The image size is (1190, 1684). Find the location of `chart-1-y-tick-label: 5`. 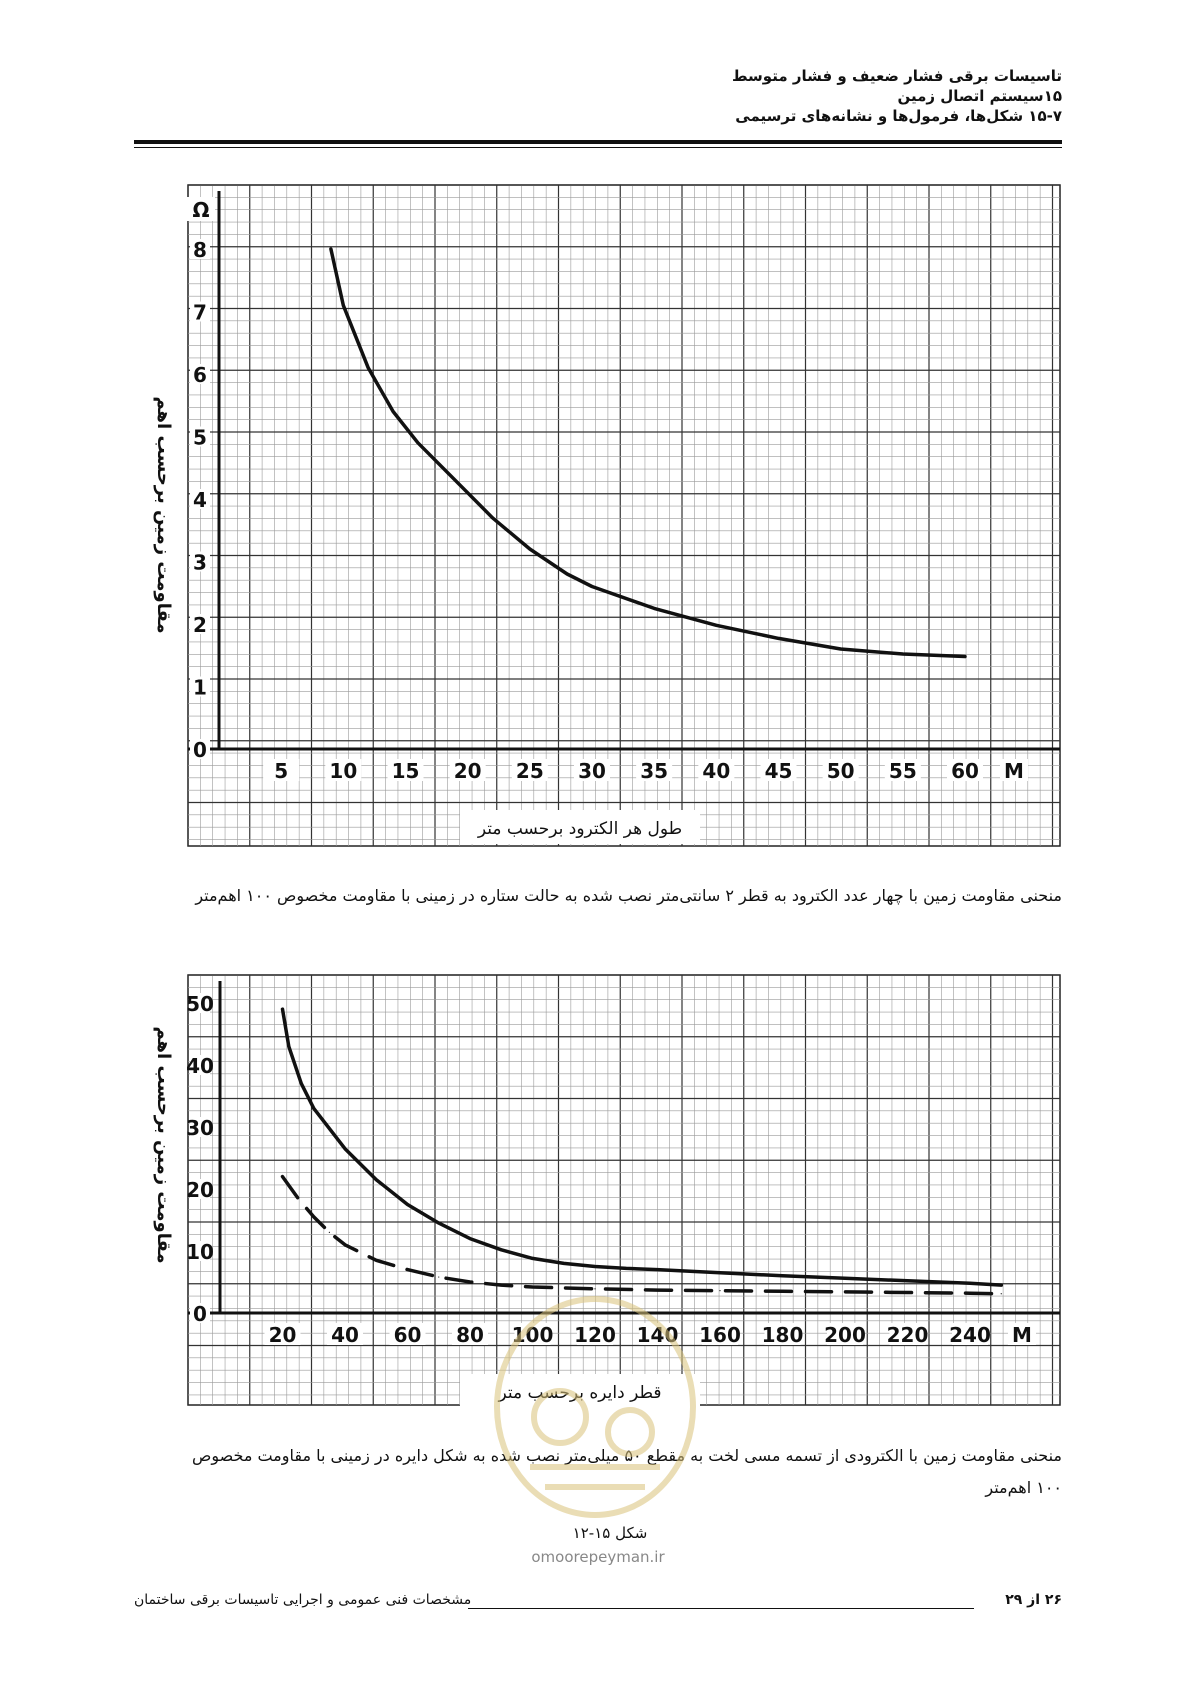

chart-1-y-tick-label: 5 is located at coordinates (200, 438).